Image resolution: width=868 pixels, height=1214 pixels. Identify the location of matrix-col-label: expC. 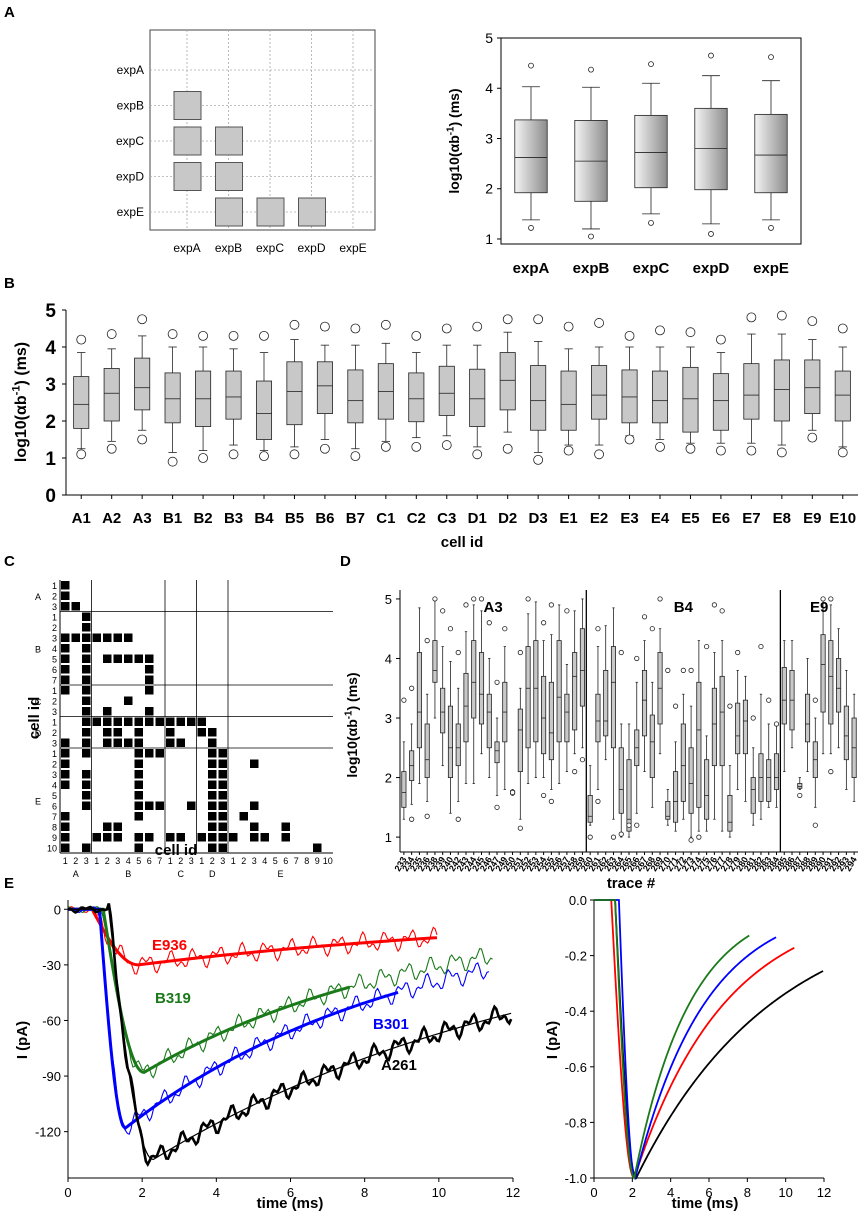
(270, 248).